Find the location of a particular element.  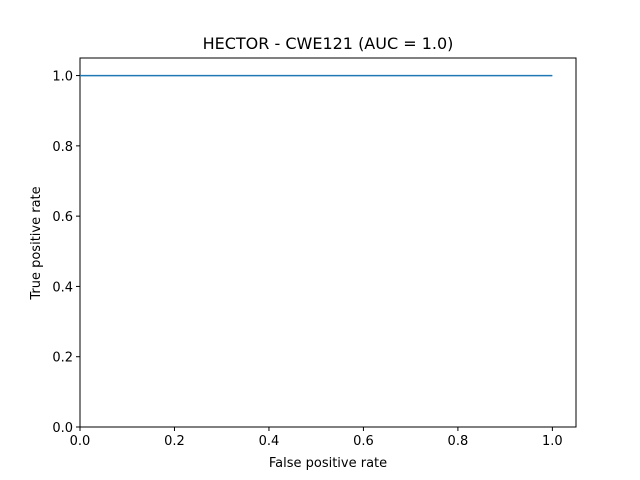

y-tick-label: 0.4 is located at coordinates (62, 287).